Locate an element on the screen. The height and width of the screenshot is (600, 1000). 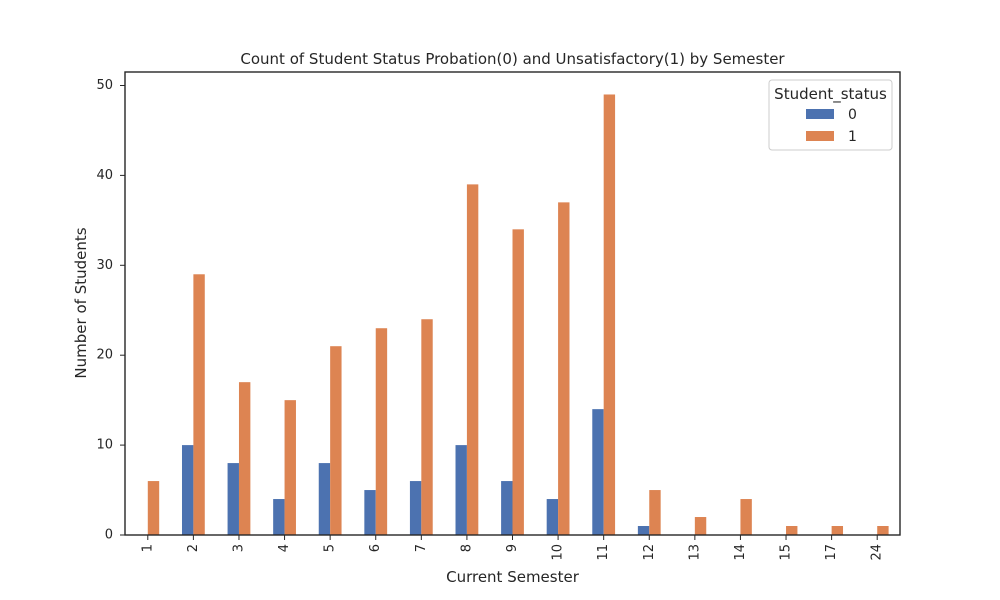
y-axis-label: Number of Students is located at coordinates (81, 302).